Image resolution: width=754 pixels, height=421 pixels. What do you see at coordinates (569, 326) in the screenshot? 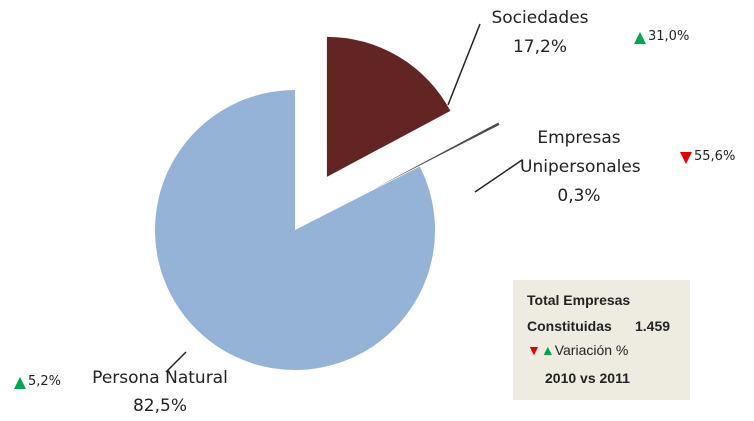
I see `box-total-text: Constituidas` at bounding box center [569, 326].